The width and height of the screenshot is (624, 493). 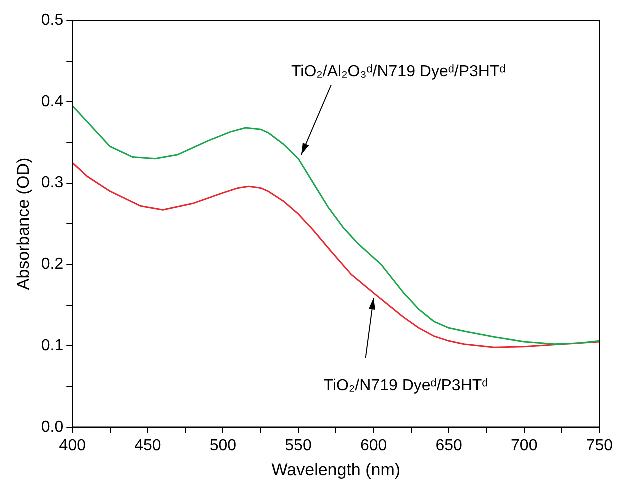 I want to click on y-tick-label: 0.4, so click(x=52, y=101).